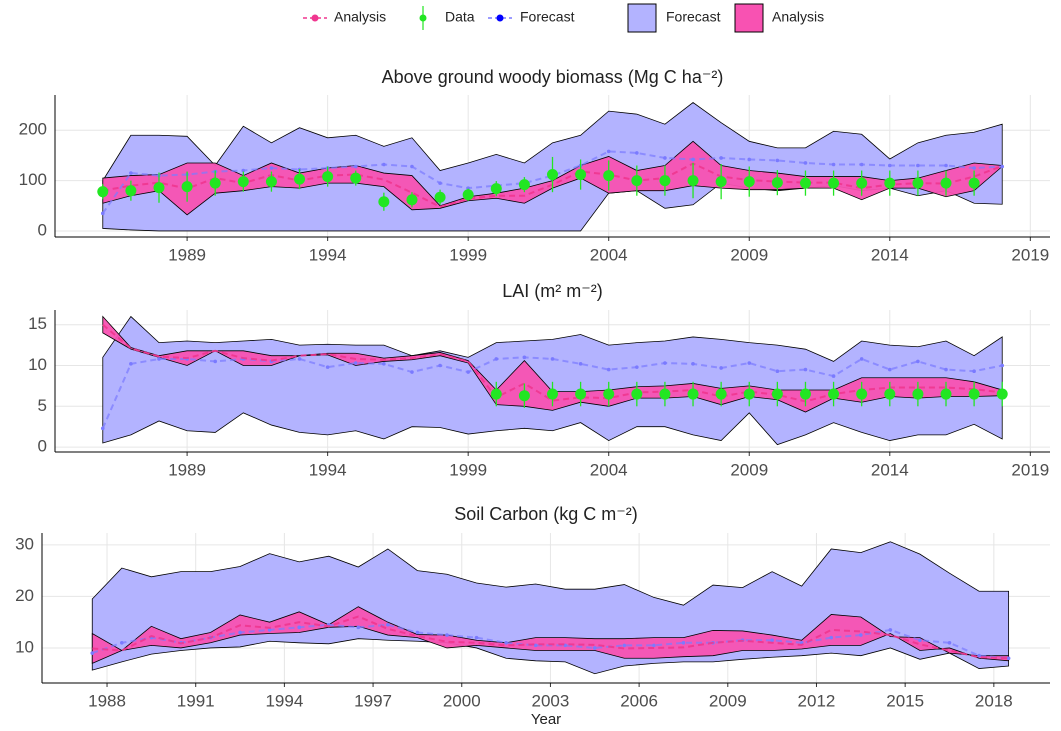 Image resolution: width=1061 pixels, height=731 pixels. Describe the element at coordinates (609, 469) in the screenshot. I see `x-tick-label: 2004` at that location.